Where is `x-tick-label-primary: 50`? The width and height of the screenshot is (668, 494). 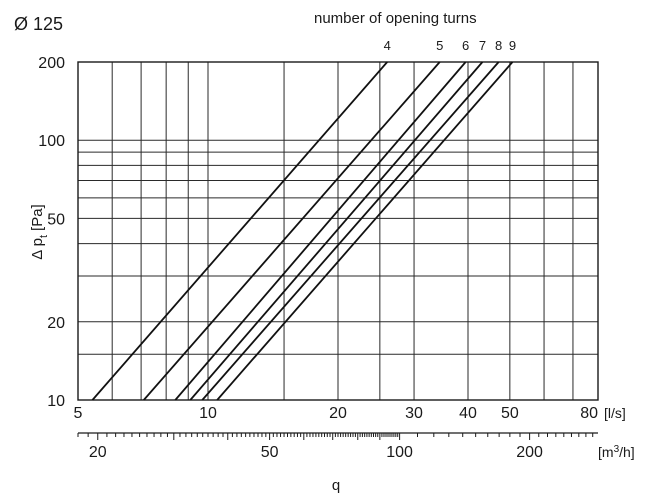
x-tick-label-primary: 50 is located at coordinates (510, 413).